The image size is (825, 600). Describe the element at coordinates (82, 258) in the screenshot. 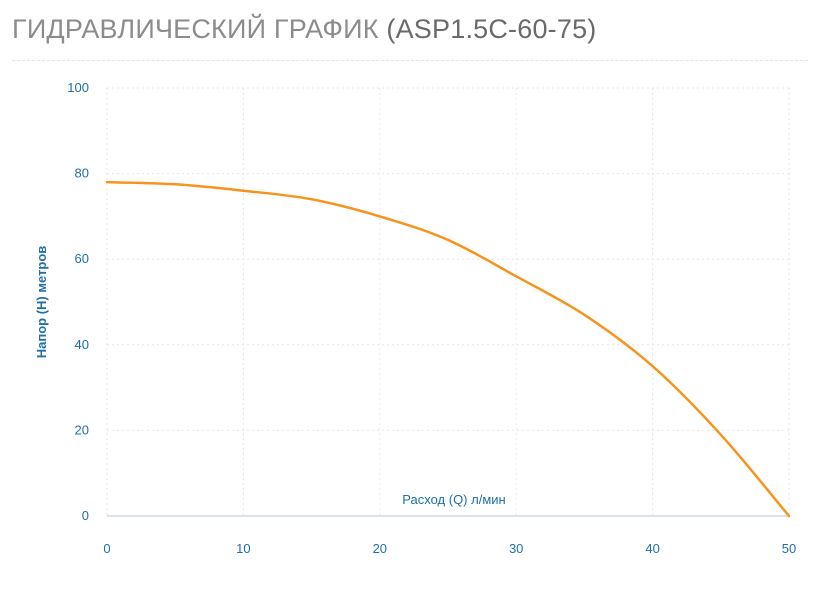

I see `y-tick-label-3: 60` at that location.